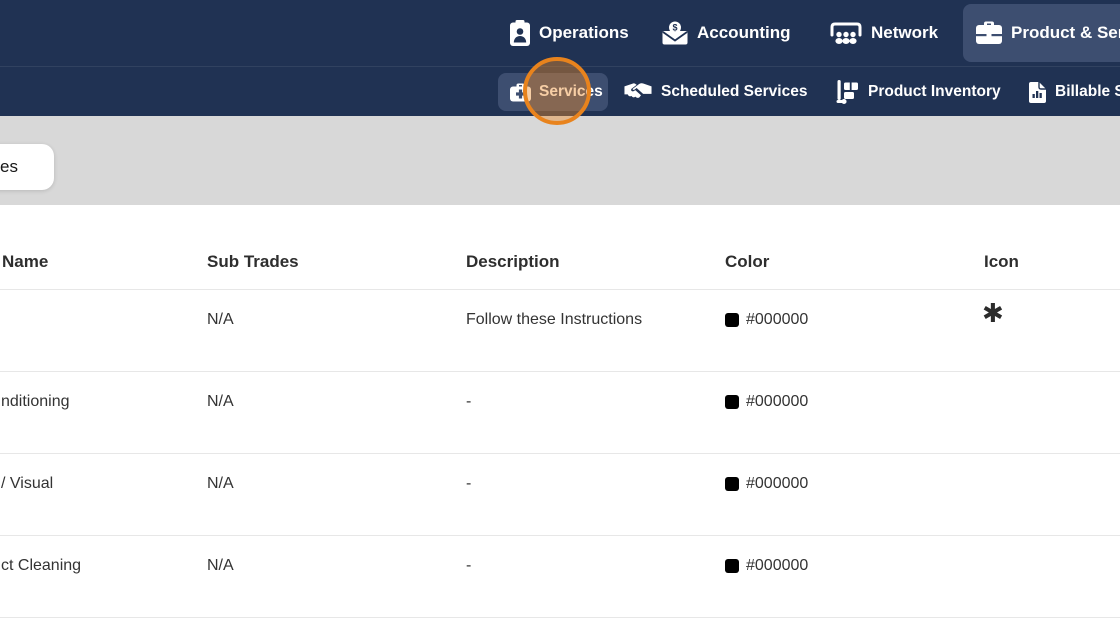 Image resolution: width=1120 pixels, height=625 pixels. What do you see at coordinates (554, 319) in the screenshot?
I see `cell-description: Follow these Instructions` at bounding box center [554, 319].